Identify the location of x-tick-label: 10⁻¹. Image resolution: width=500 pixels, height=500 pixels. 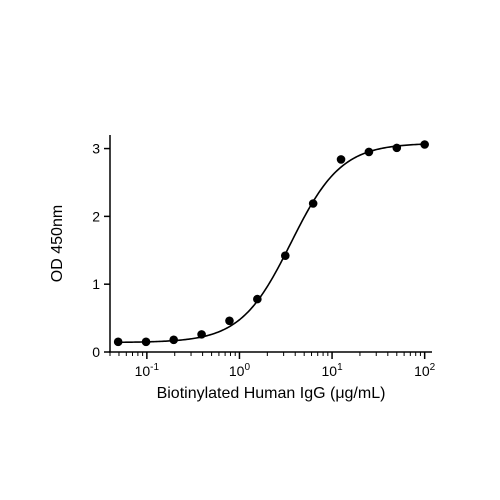
(147, 370).